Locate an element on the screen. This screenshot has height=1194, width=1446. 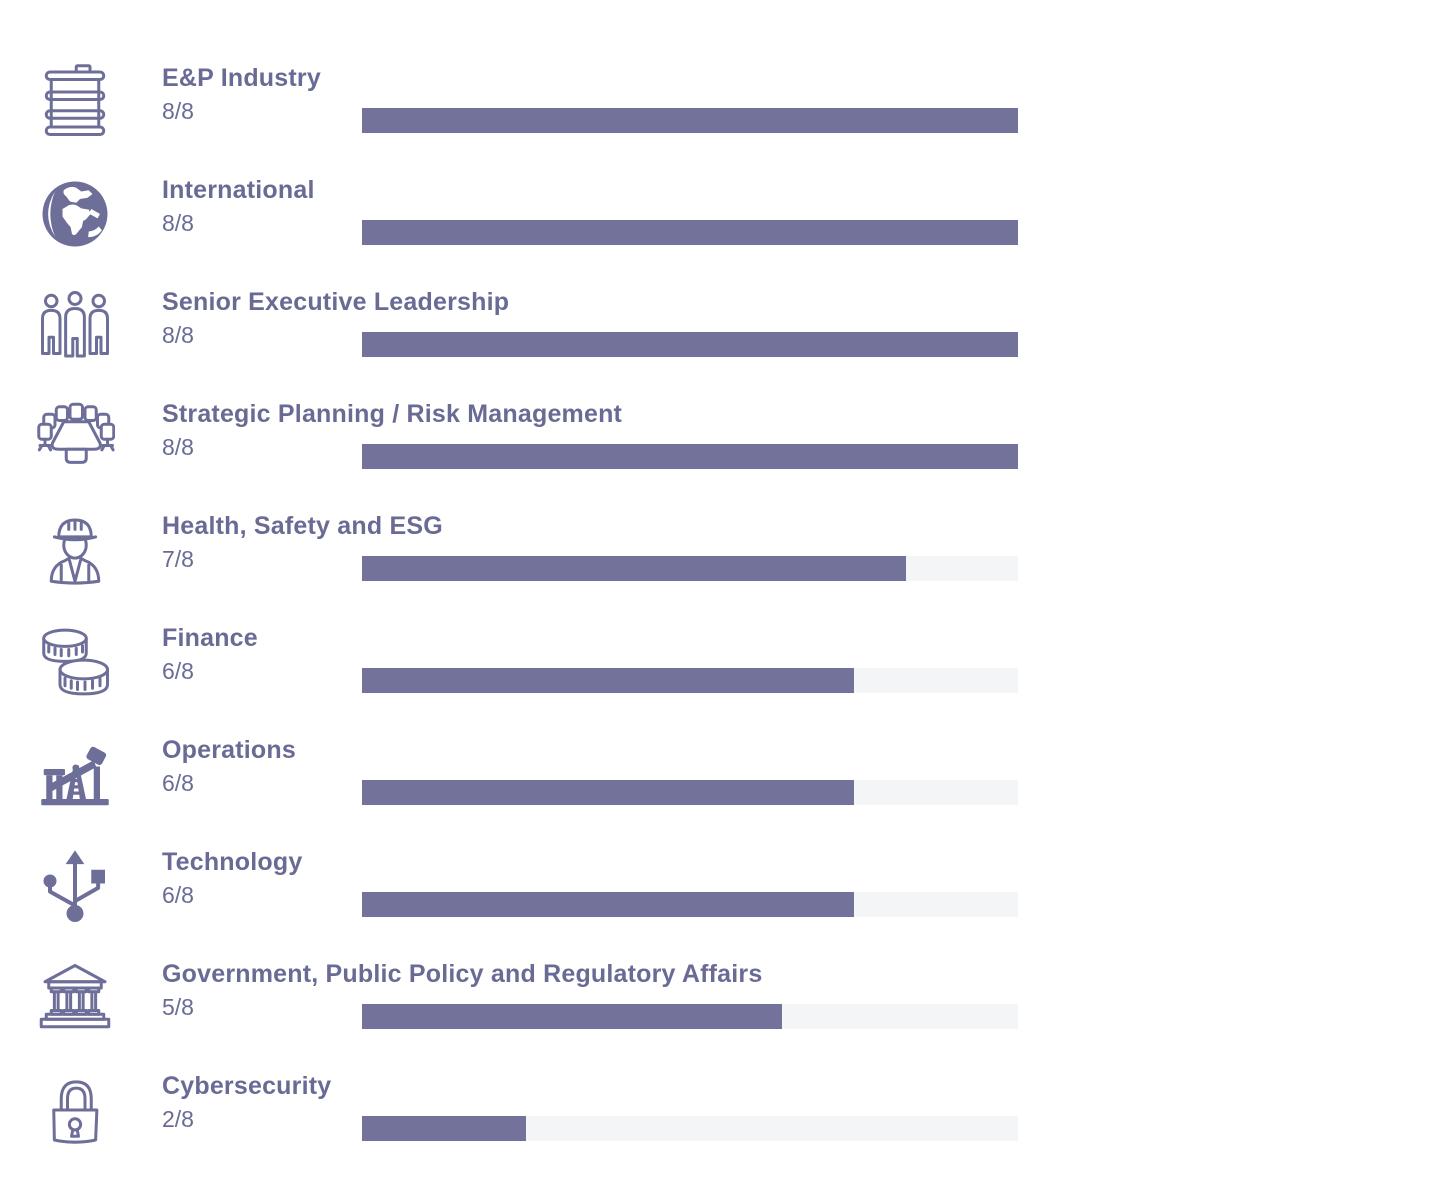
skill-text-cell: E&P Industry 8/8 is located at coordinates (262, 93).